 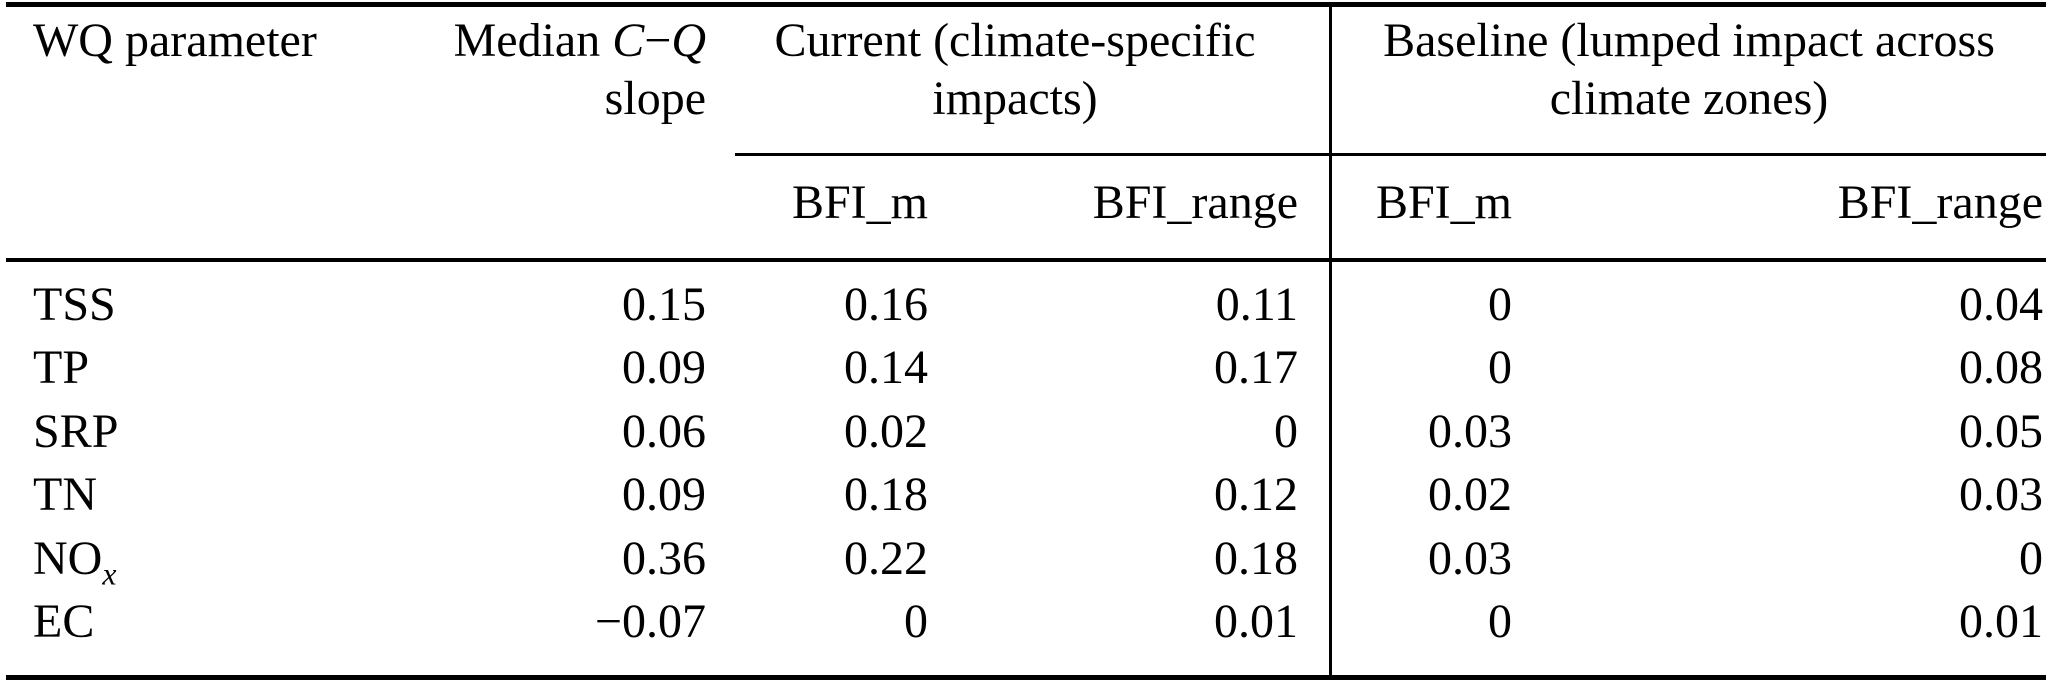 What do you see at coordinates (2001, 304) in the screenshot?
I see `cell-baseline-bfi-range: 0.04` at bounding box center [2001, 304].